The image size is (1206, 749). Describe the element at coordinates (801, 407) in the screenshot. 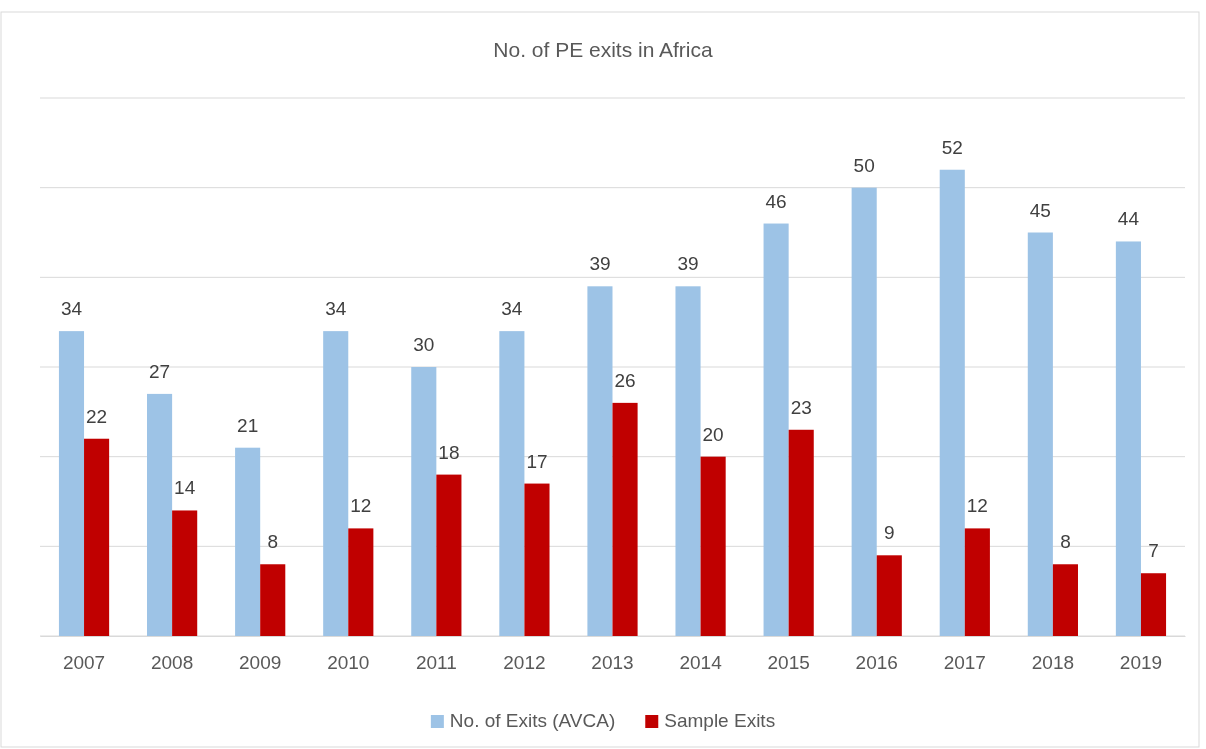

I see `data-label: 23` at that location.